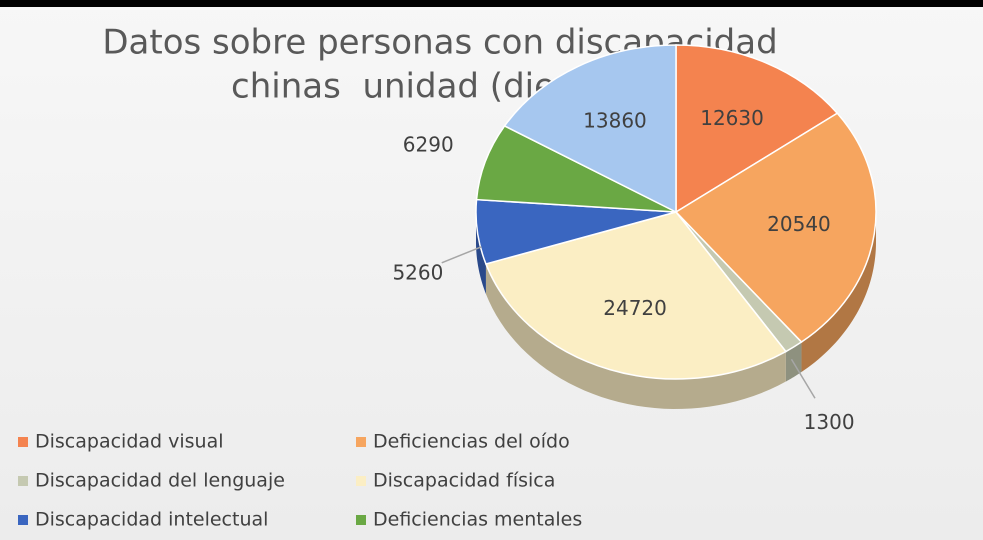  I want to click on data-label: 13860, so click(615, 120).